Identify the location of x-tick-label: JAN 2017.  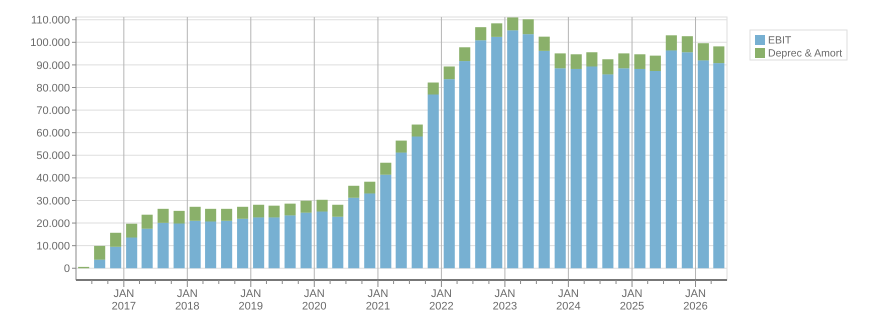
(124, 300).